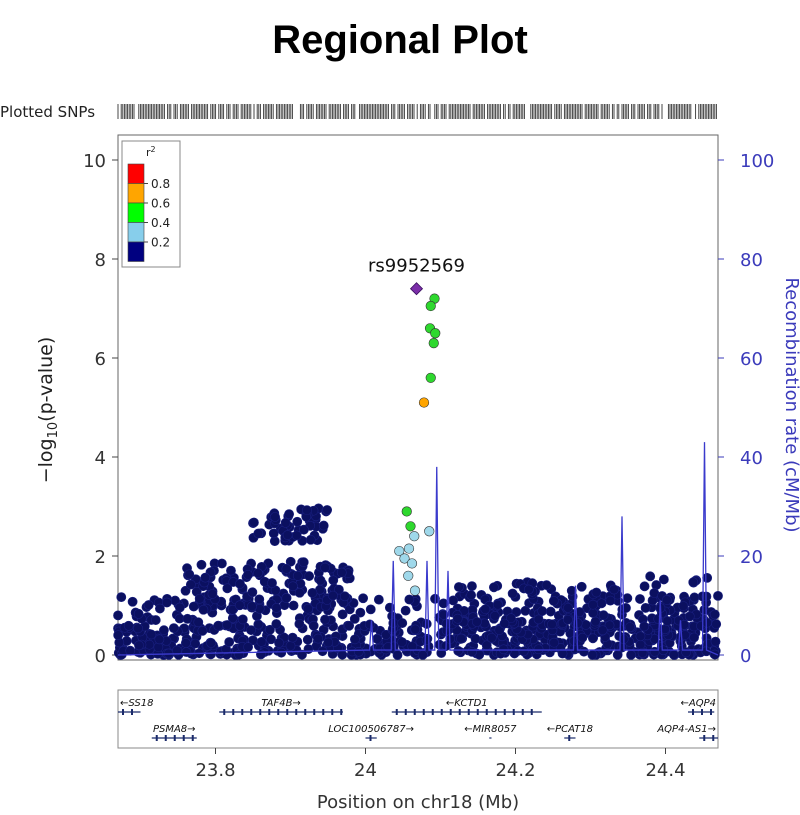  Describe the element at coordinates (47, 112) in the screenshot. I see `plotted-snps-label: Plotted SNPs` at that location.